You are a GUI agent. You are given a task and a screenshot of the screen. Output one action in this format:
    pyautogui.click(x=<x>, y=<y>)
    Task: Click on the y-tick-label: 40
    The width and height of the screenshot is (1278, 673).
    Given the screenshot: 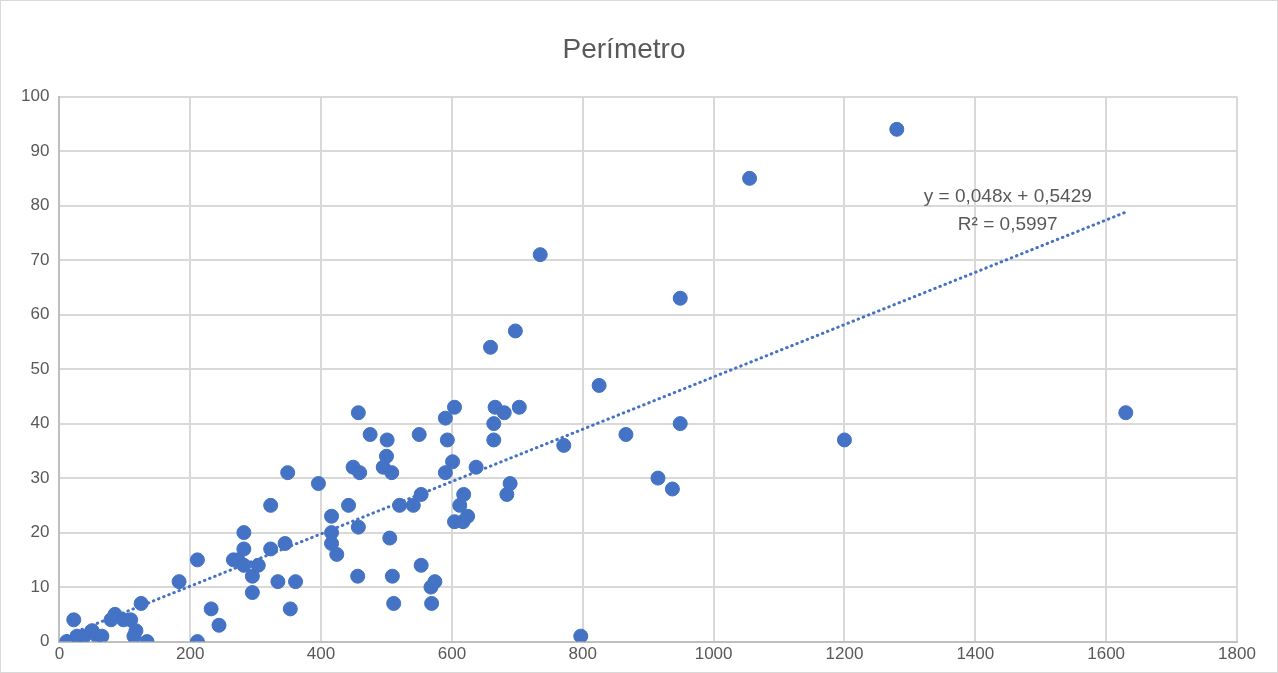 What is the action you would take?
    pyautogui.click(x=40, y=423)
    